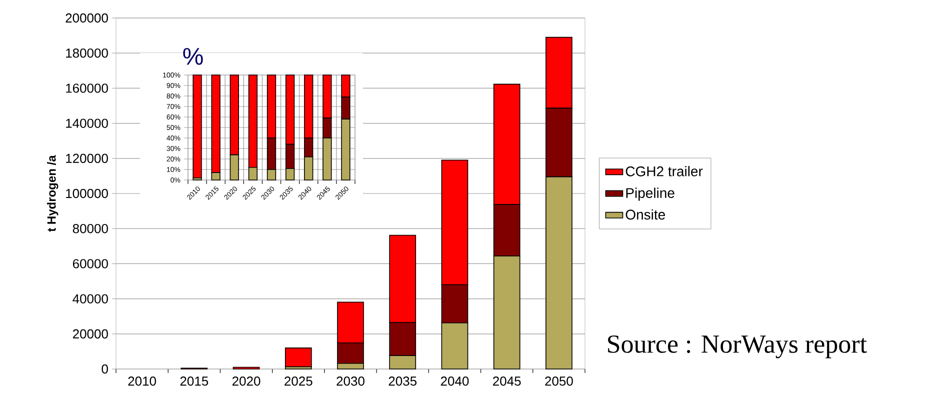  Describe the element at coordinates (246, 381) in the screenshot. I see `x-tick-label: 2020` at that location.